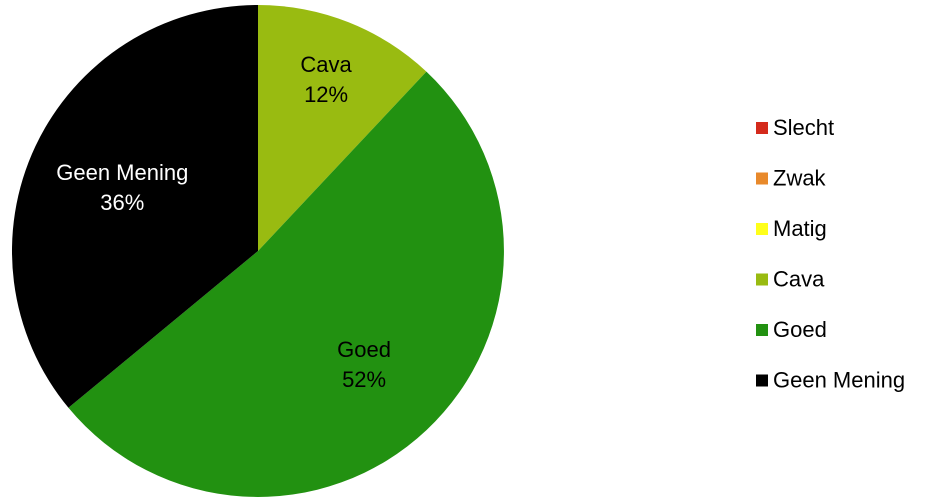 The image size is (942, 497). I want to click on legend-item-zwak: Zwak, so click(791, 177).